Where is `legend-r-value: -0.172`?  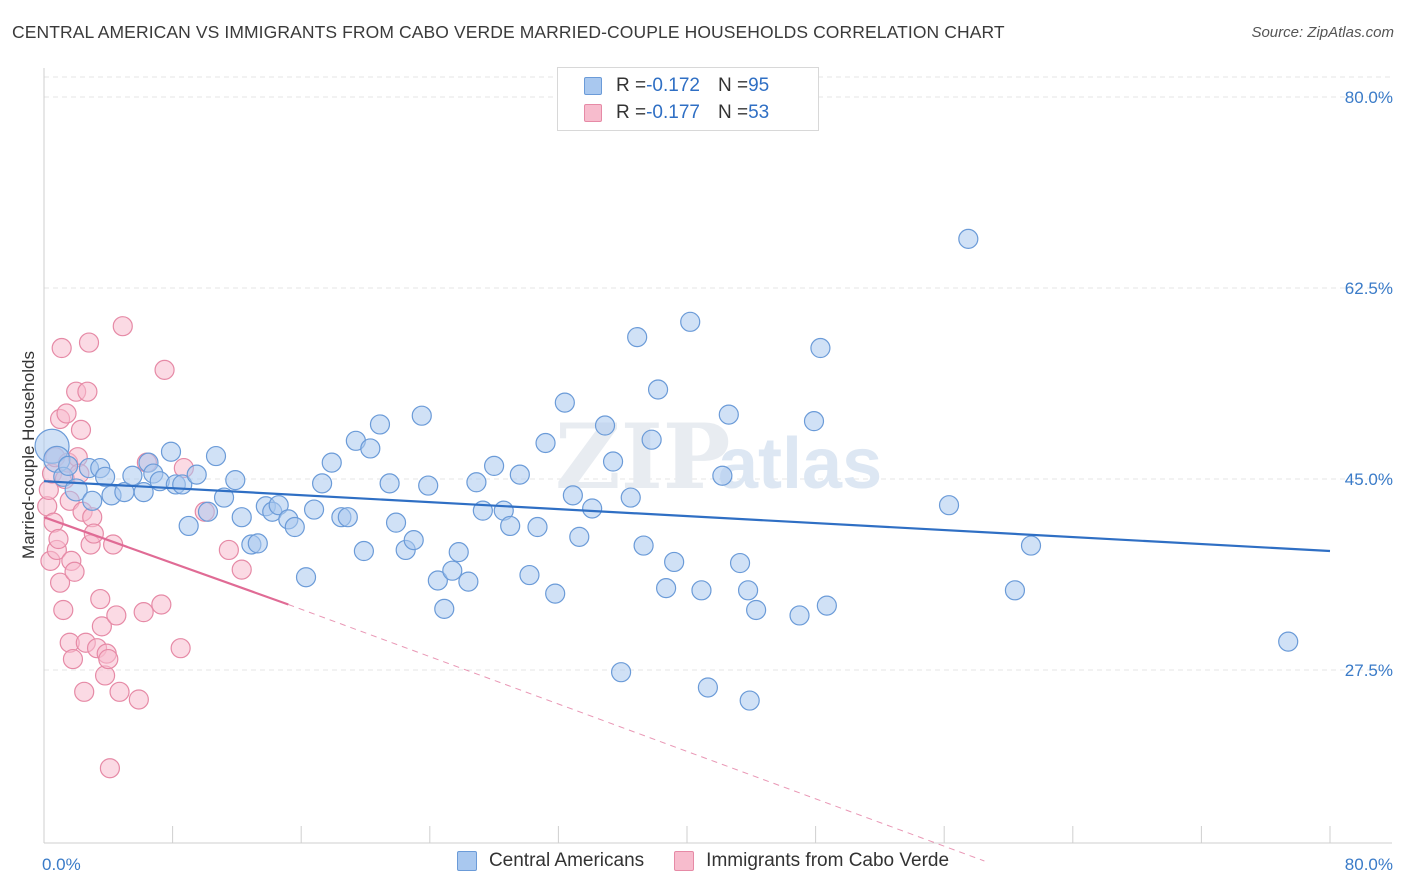 legend-r-value: -0.172 is located at coordinates (673, 85).